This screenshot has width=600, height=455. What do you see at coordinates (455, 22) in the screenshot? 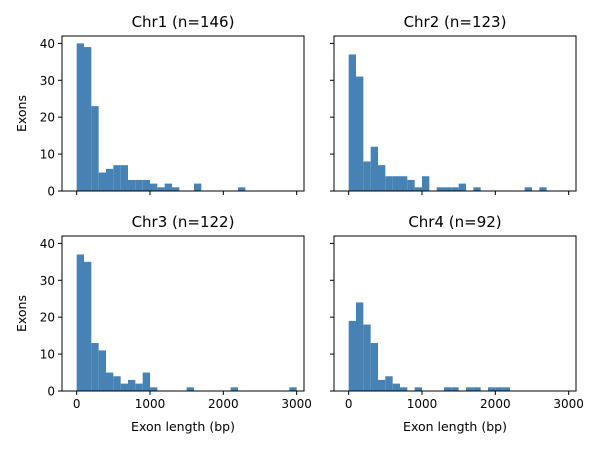
I see `panel-title: Chr2 (n=123)` at bounding box center [455, 22].